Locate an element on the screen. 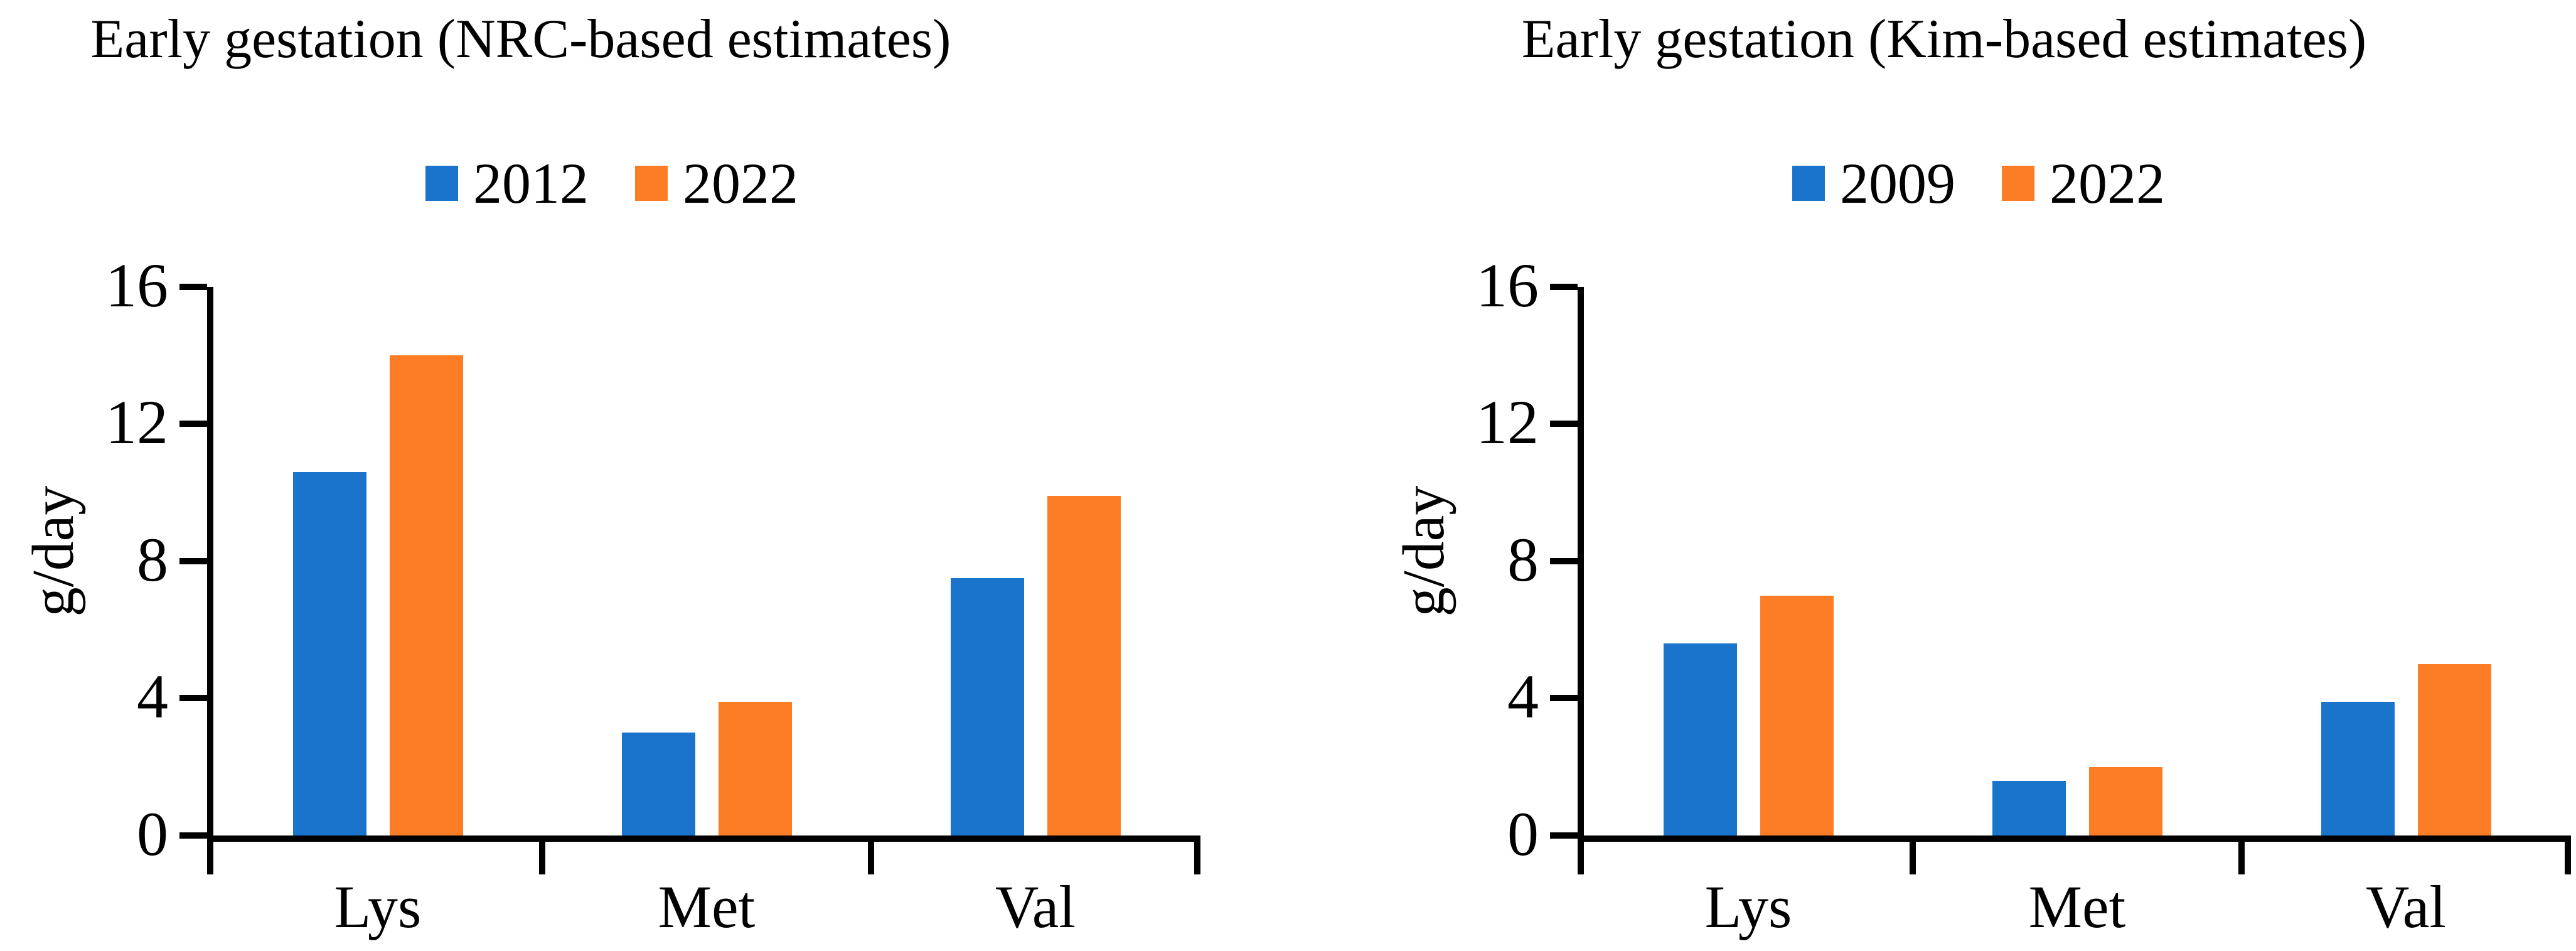 The height and width of the screenshot is (951, 2576). bar-lys-2012 is located at coordinates (329, 653).